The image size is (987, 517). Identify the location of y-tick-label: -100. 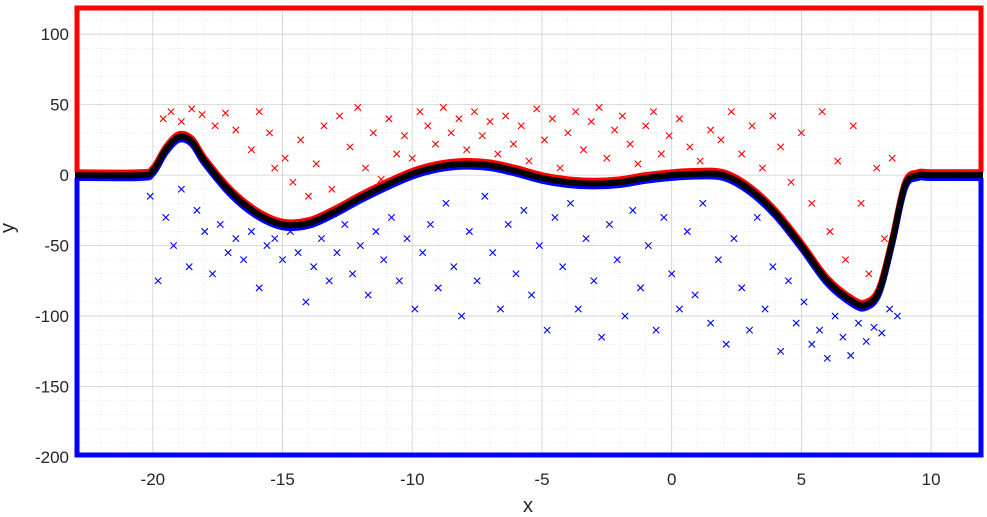
(52, 316).